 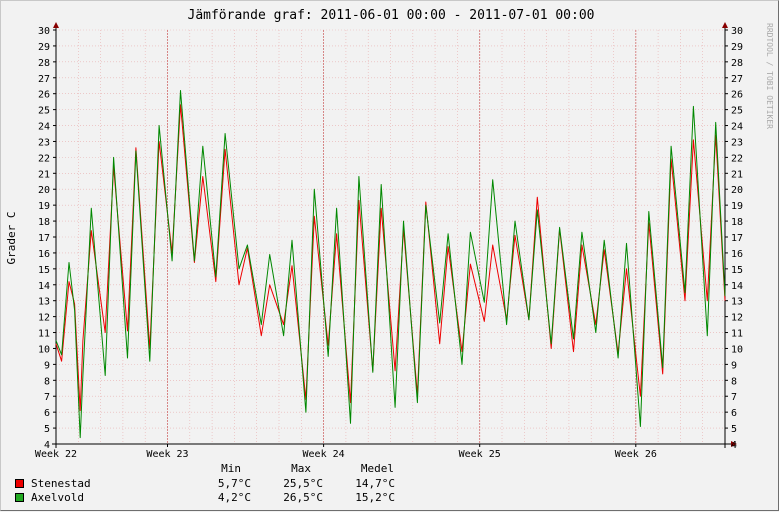 What do you see at coordinates (56, 25) in the screenshot?
I see `y-axis-arrow-left` at bounding box center [56, 25].